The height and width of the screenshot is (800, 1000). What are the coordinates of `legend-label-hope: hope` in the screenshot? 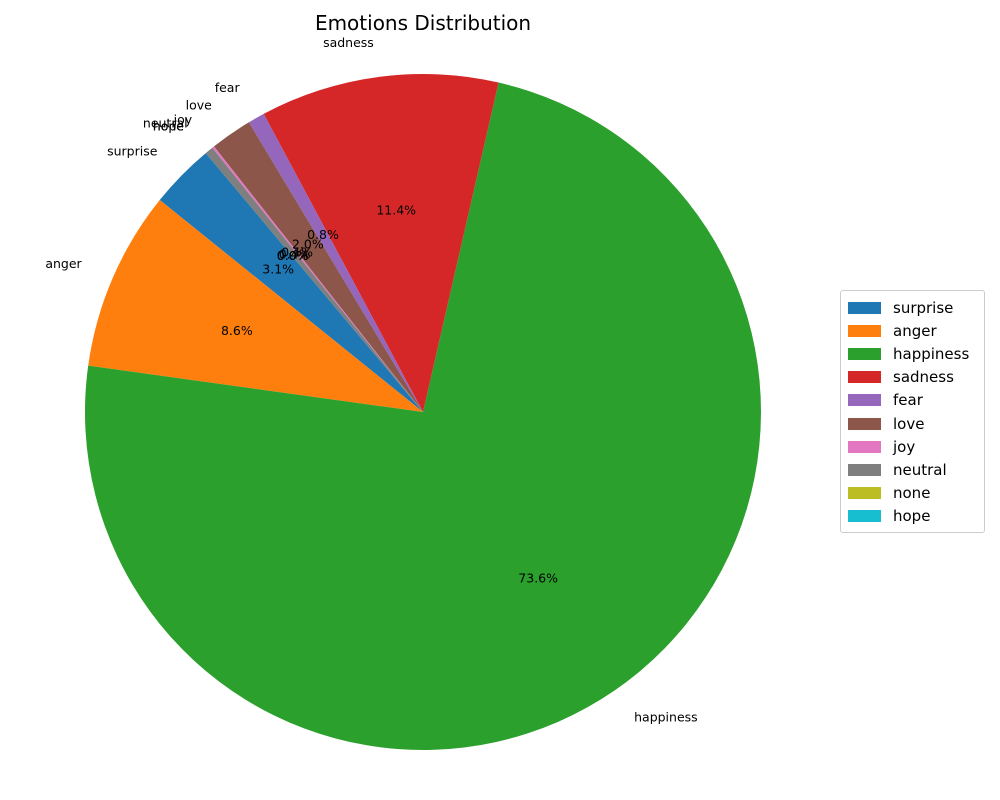 It's located at (912, 516).